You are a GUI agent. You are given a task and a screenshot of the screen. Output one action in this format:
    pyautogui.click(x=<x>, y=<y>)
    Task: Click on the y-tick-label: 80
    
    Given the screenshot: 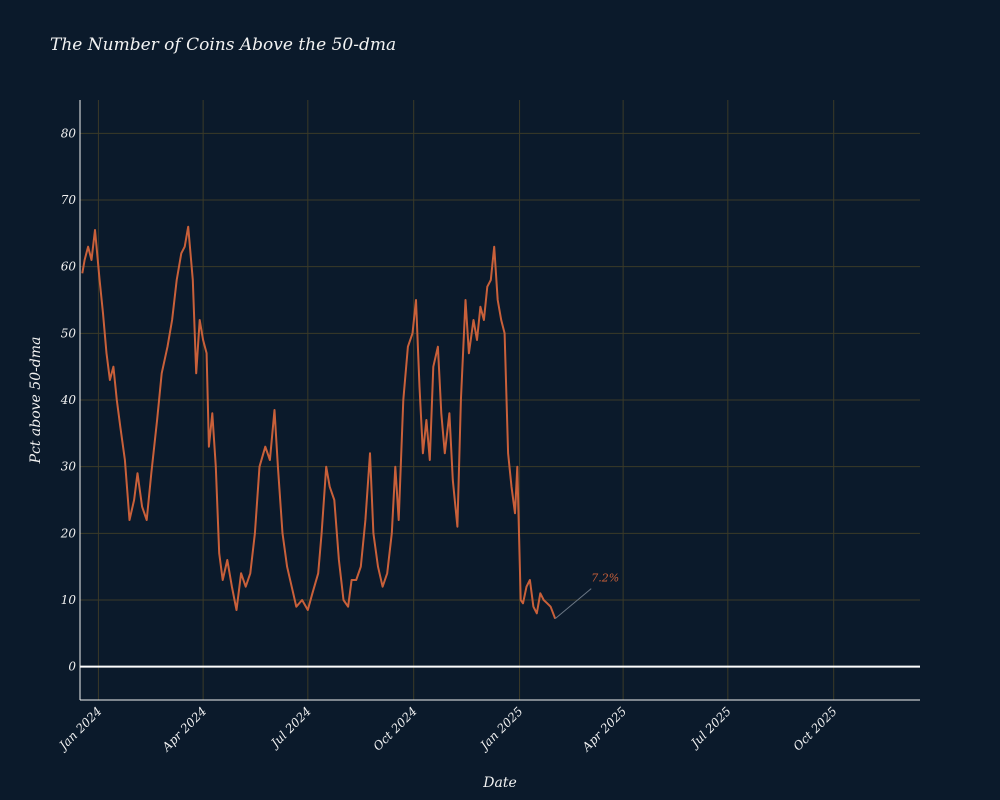 What is the action you would take?
    pyautogui.click(x=69, y=133)
    